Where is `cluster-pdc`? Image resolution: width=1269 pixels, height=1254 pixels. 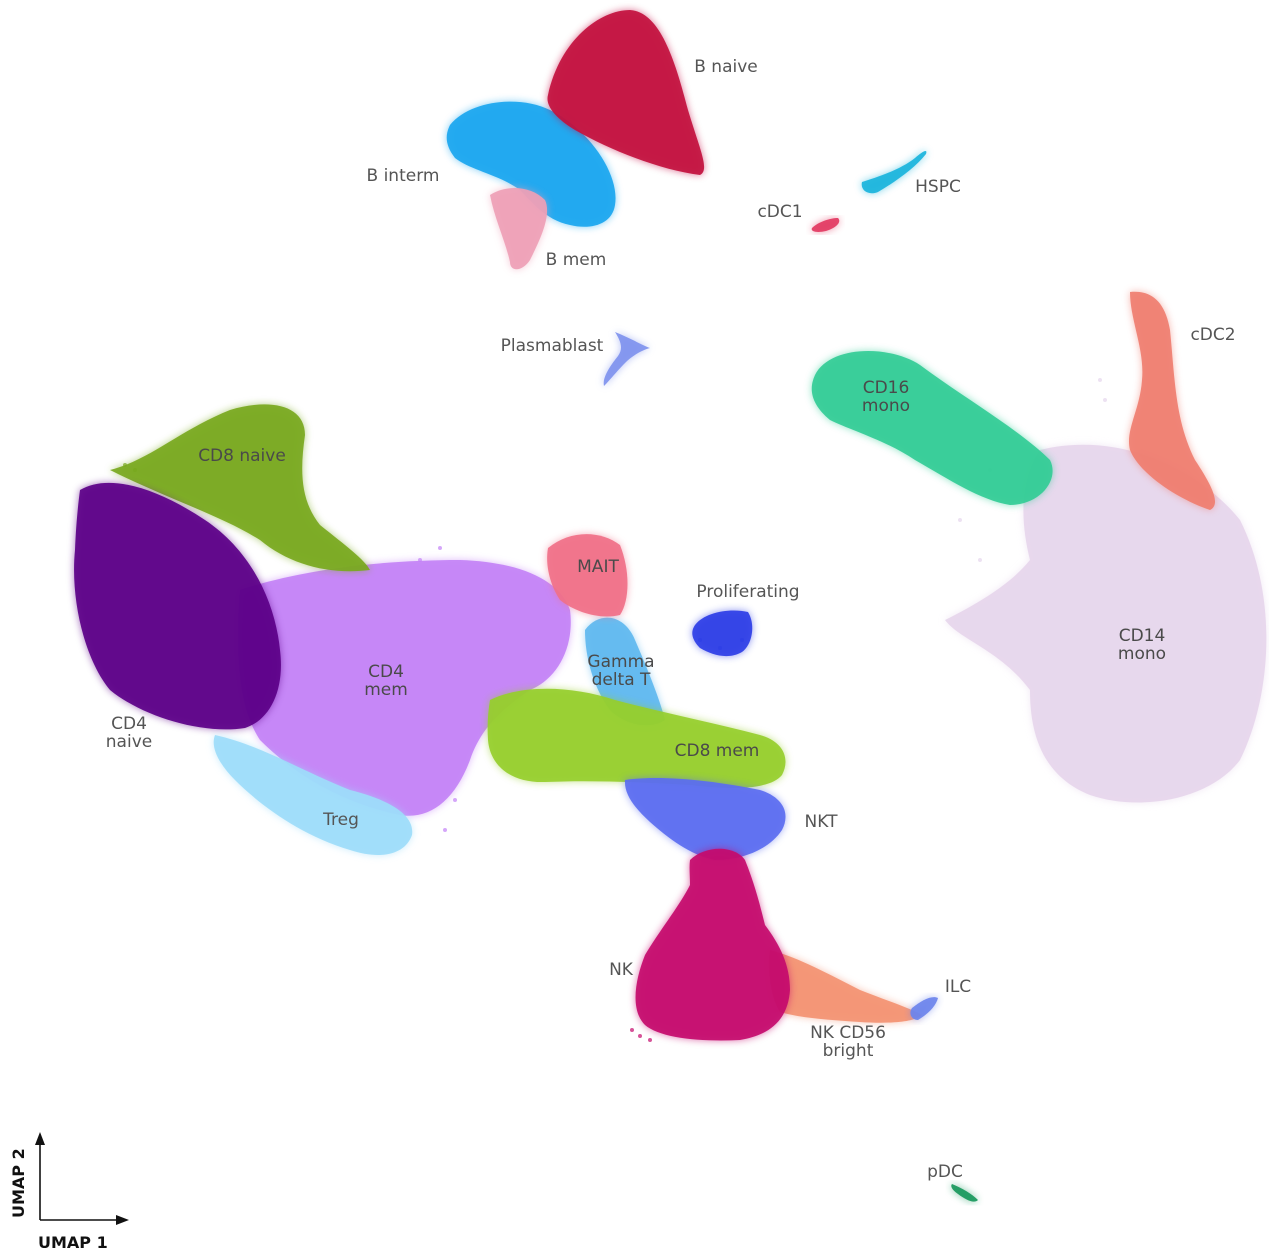 cluster-pdc is located at coordinates (964, 1193).